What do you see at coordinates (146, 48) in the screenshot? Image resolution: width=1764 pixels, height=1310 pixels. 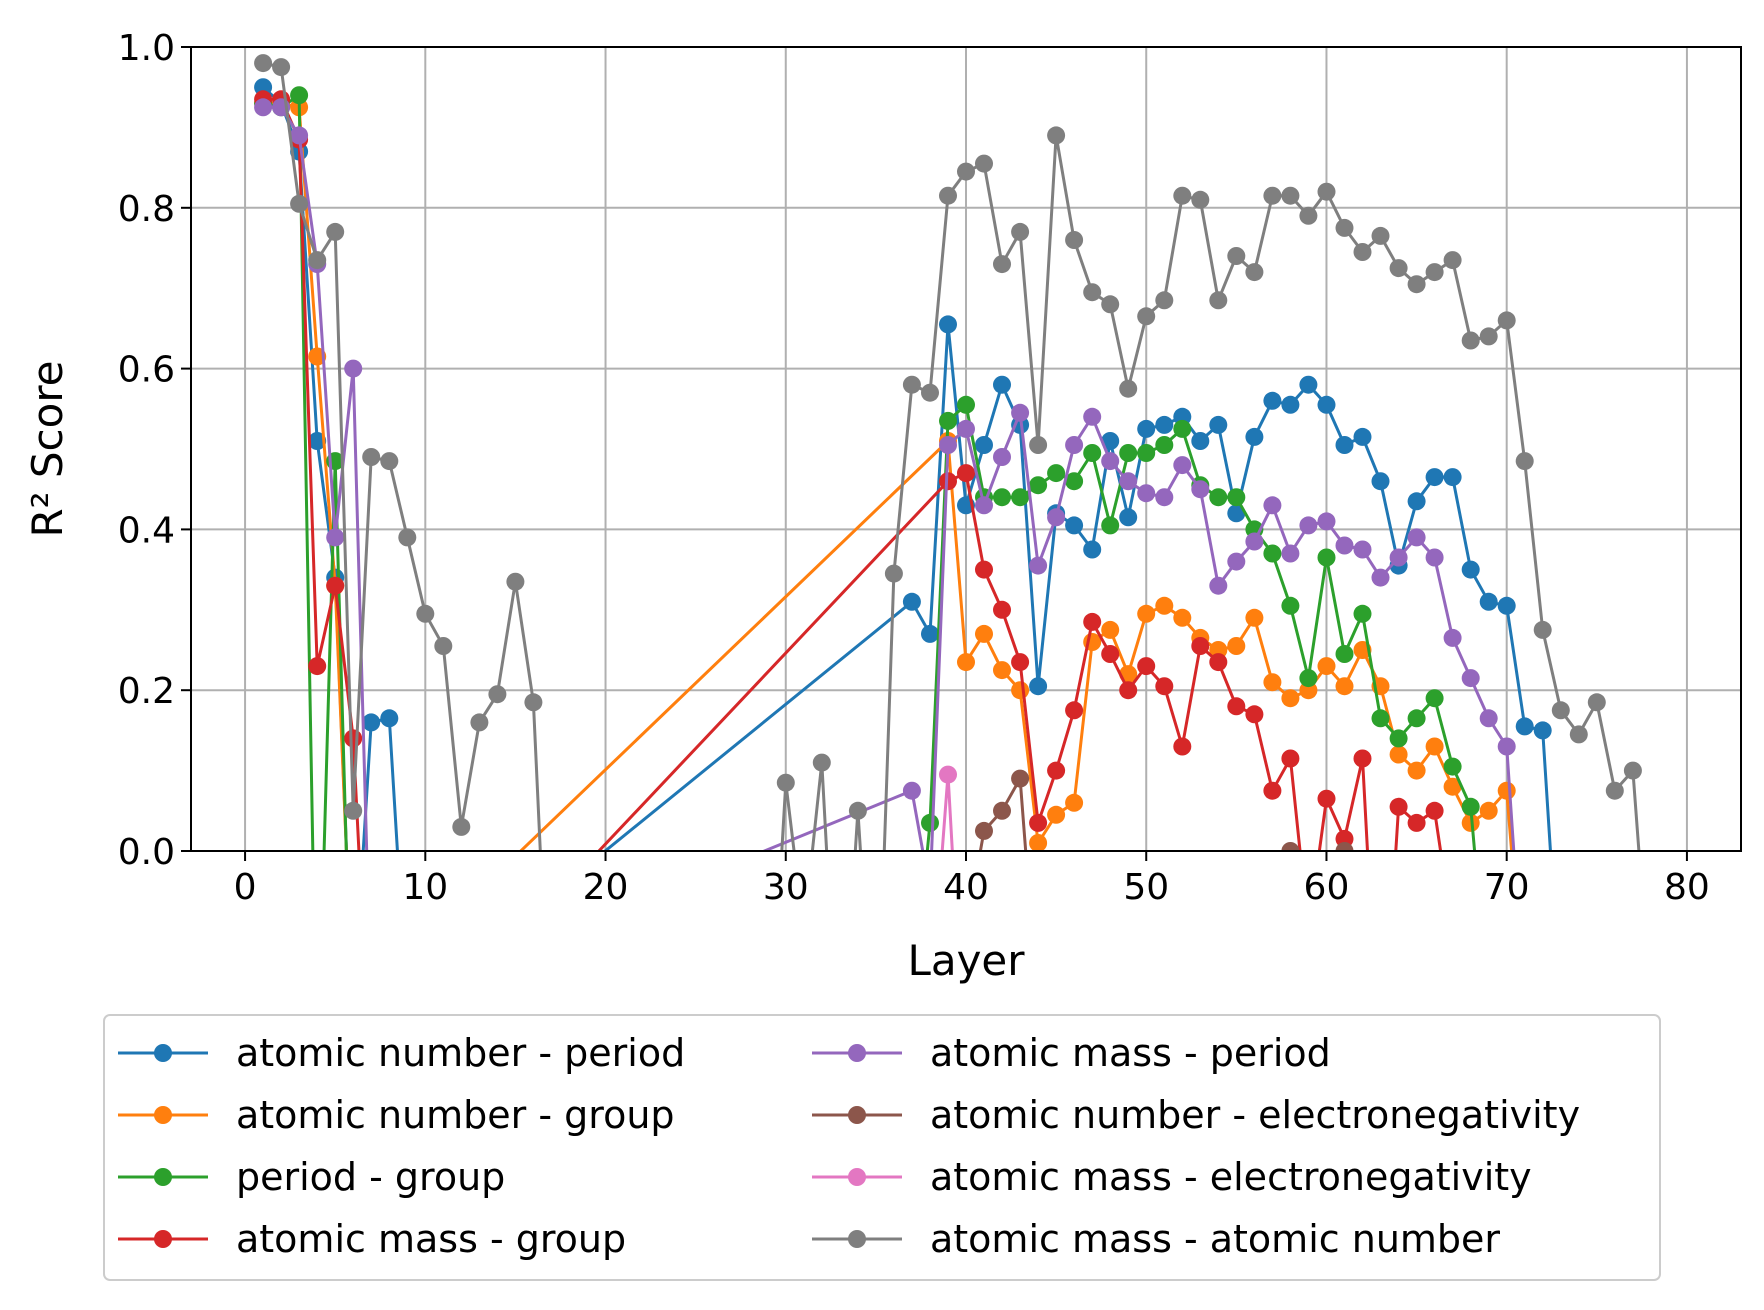 I see `y-tick-label: 1.0` at bounding box center [146, 48].